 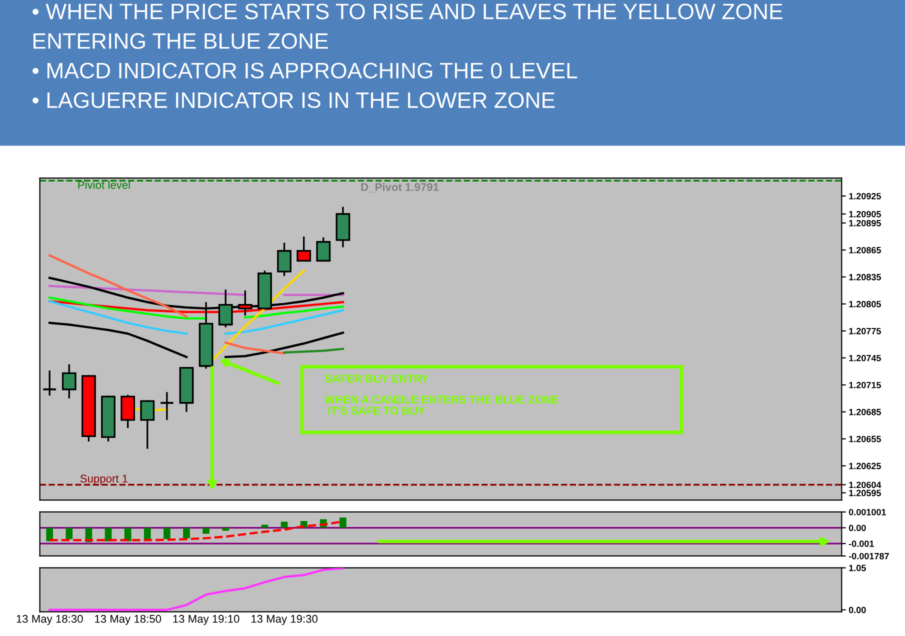 What do you see at coordinates (865, 466) in the screenshot?
I see `y-tick-label: 1.20625` at bounding box center [865, 466].